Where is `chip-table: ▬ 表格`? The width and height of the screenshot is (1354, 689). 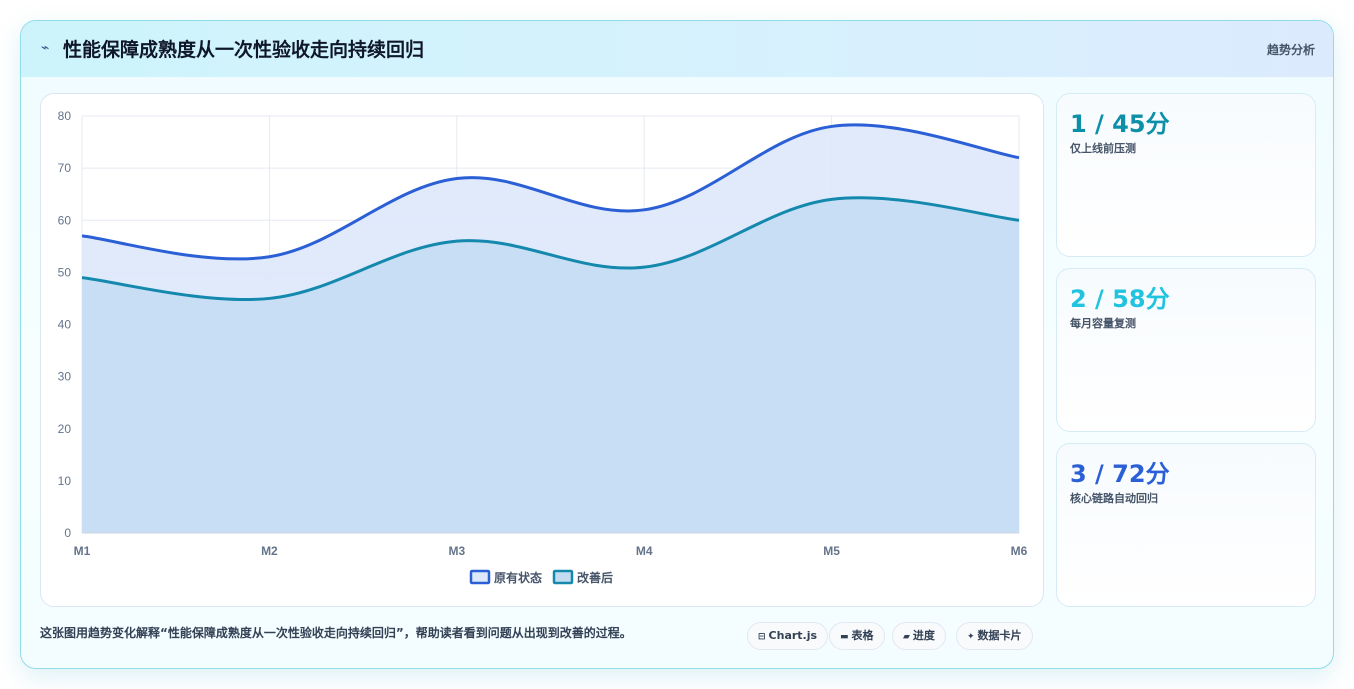 chip-table: ▬ 表格 is located at coordinates (857, 636).